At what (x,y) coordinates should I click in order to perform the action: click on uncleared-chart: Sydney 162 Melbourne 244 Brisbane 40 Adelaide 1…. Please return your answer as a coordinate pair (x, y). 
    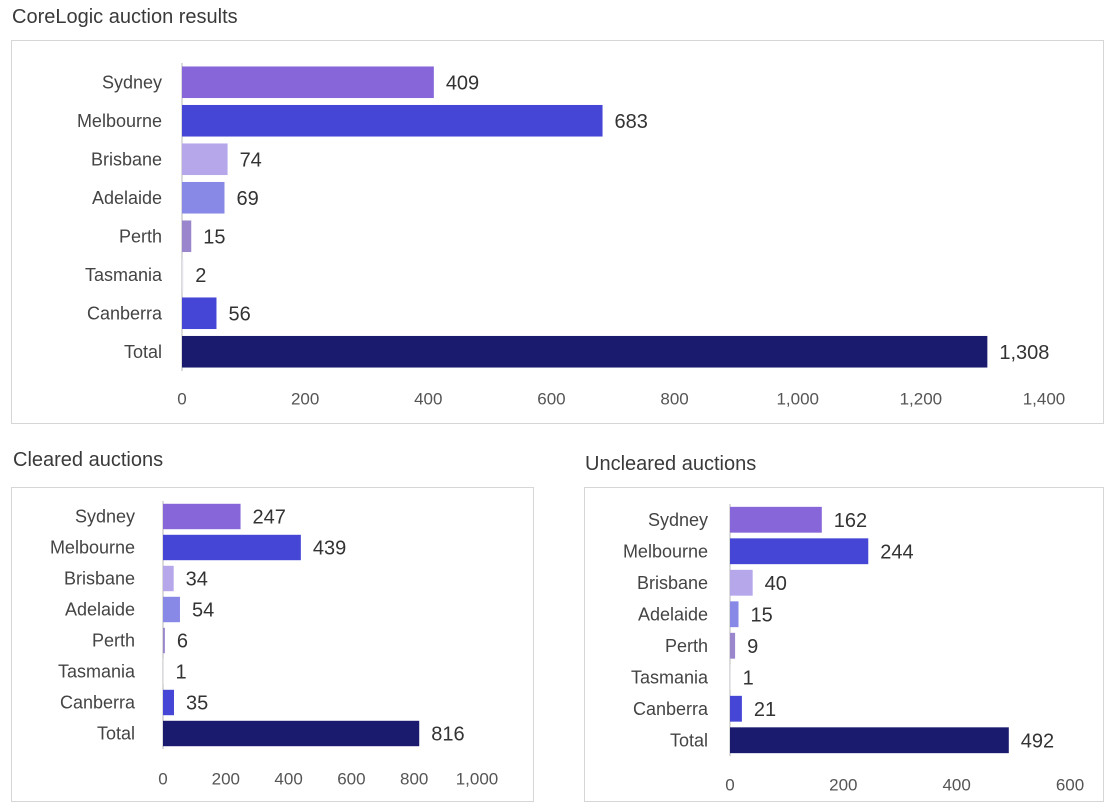
    Looking at the image, I should click on (853, 649).